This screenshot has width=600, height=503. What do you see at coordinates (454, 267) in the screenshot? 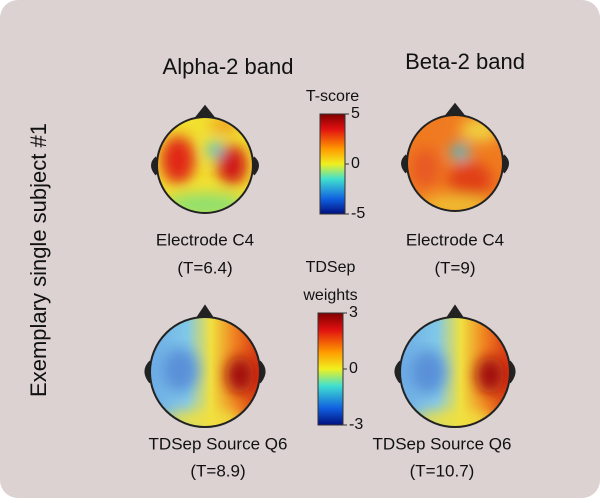
I see `map-stat: (T=9)` at bounding box center [454, 267].